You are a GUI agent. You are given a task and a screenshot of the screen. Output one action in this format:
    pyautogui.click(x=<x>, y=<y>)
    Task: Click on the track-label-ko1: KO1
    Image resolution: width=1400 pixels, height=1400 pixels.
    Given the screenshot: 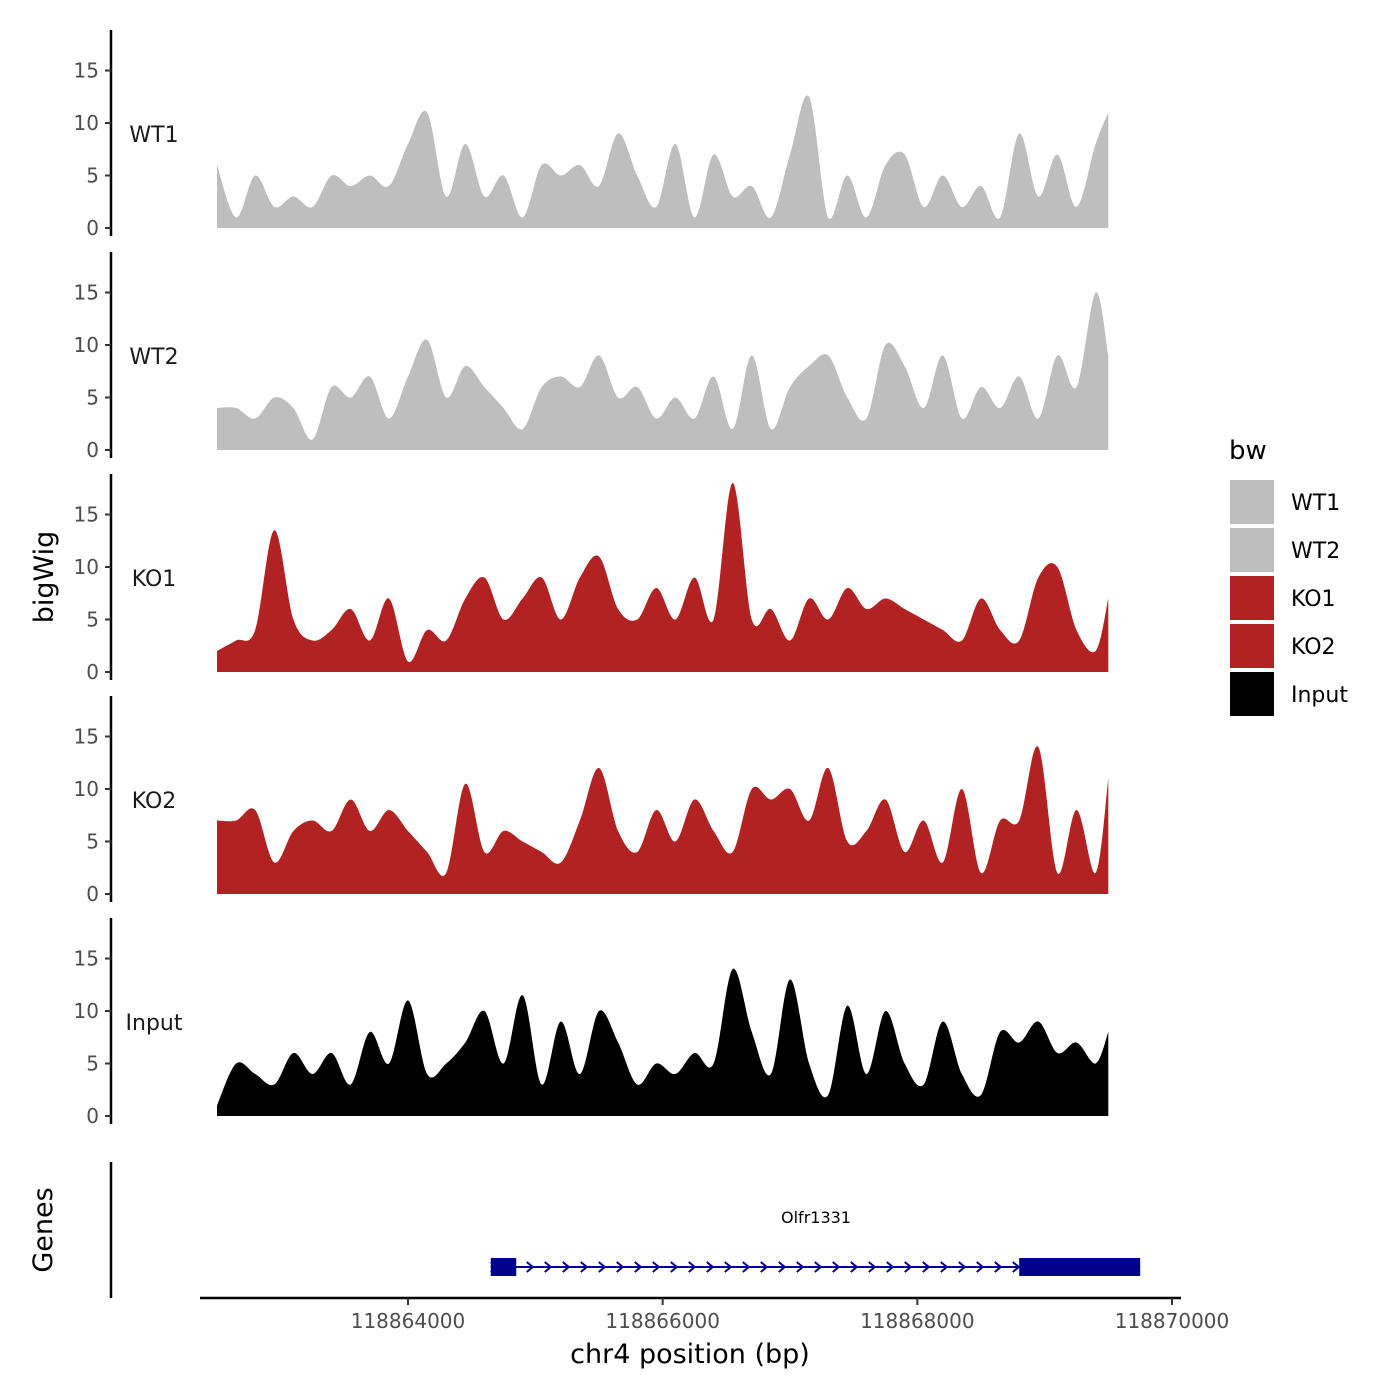 What is the action you would take?
    pyautogui.click(x=154, y=579)
    